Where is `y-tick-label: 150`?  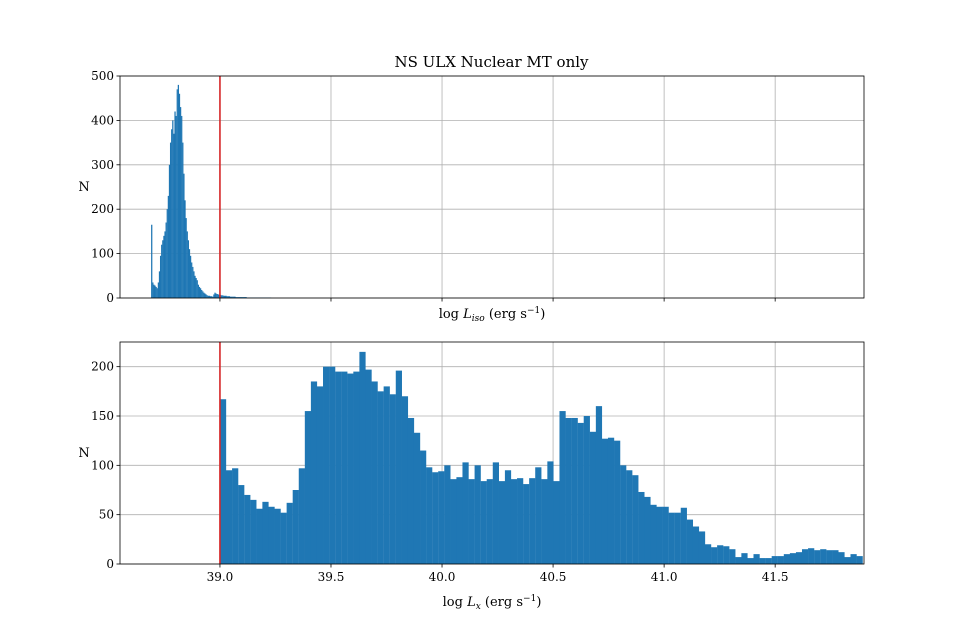
y-tick-label: 150 is located at coordinates (102, 416).